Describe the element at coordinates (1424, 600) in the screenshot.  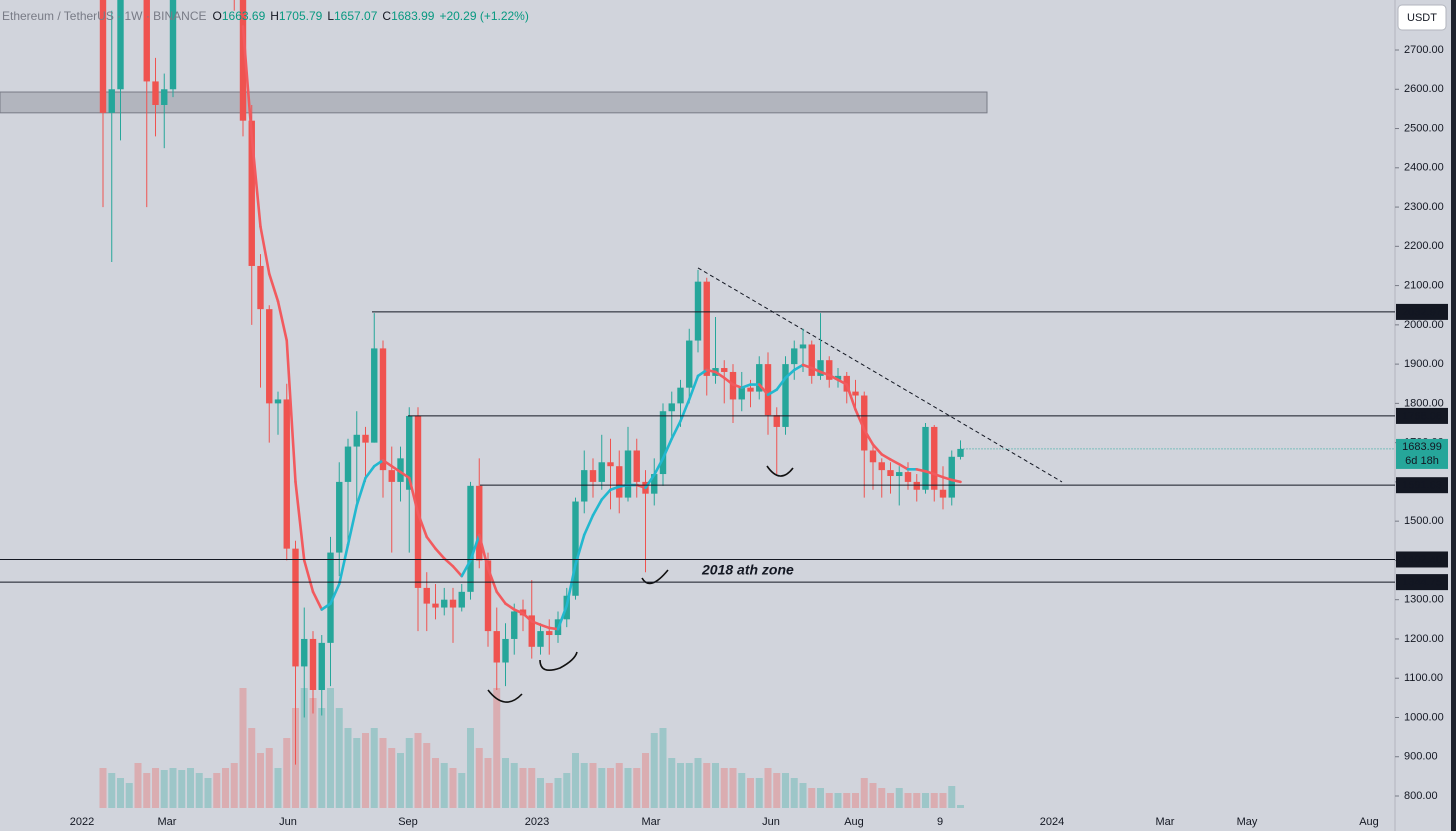
I see `y-tick-label: 1300.00` at that location.